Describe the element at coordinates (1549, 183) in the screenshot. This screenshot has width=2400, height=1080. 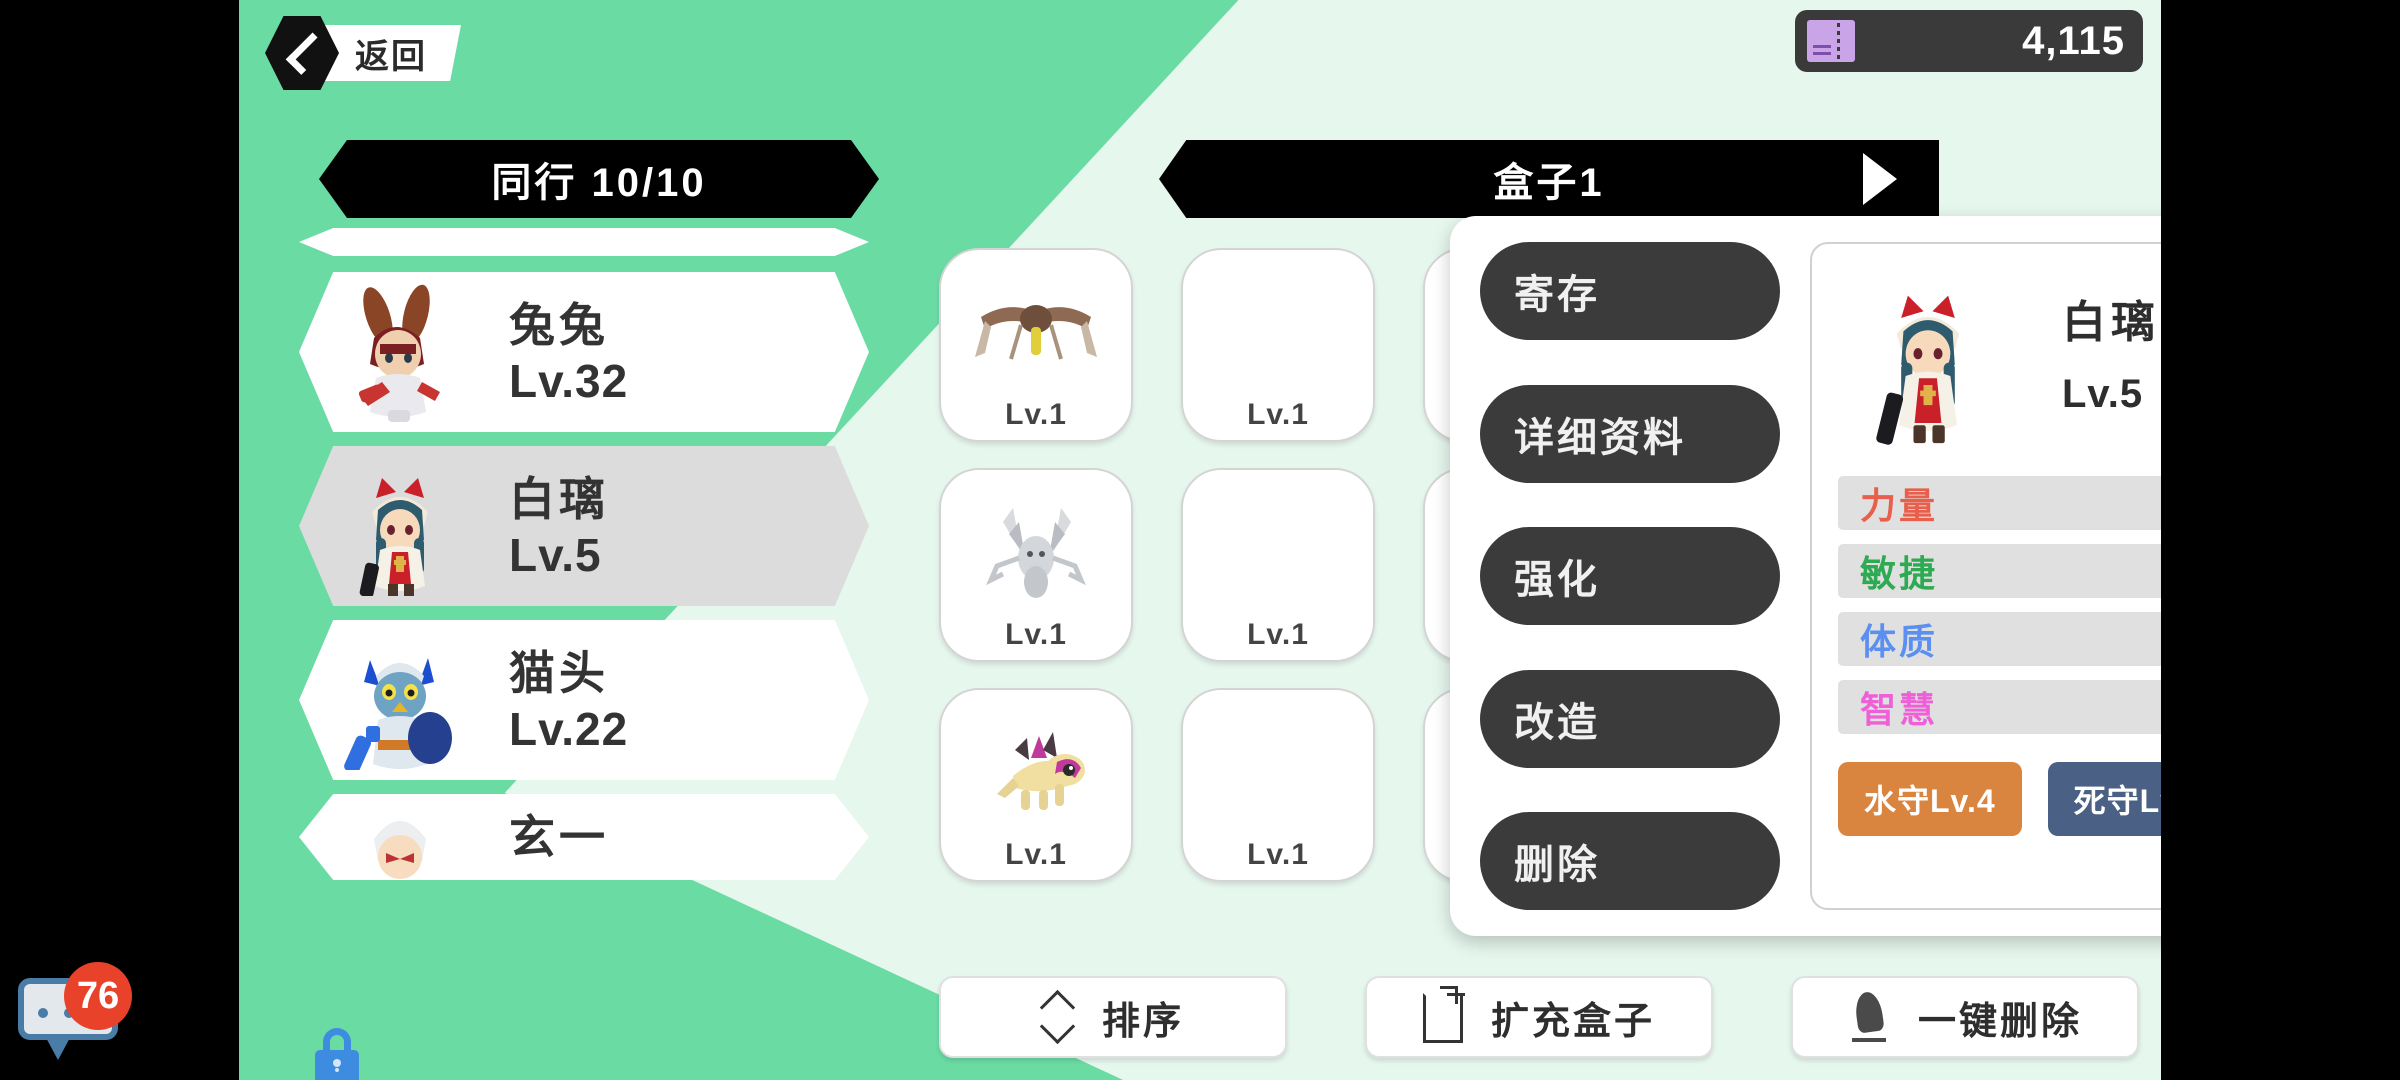
I see `box-banner-label: 盒子1` at that location.